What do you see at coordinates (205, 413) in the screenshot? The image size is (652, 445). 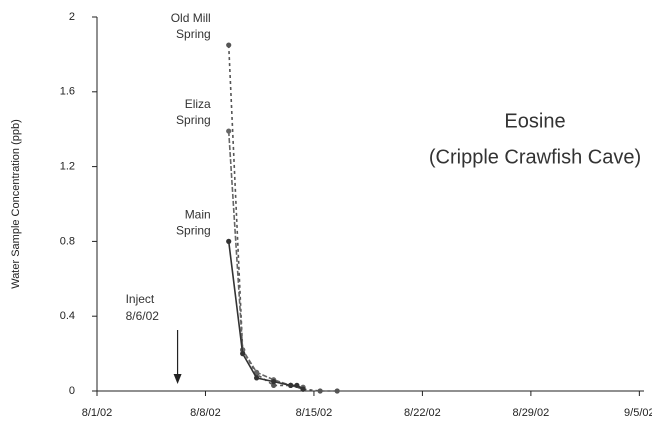 I see `x-tick-label: 8/8/02` at bounding box center [205, 413].